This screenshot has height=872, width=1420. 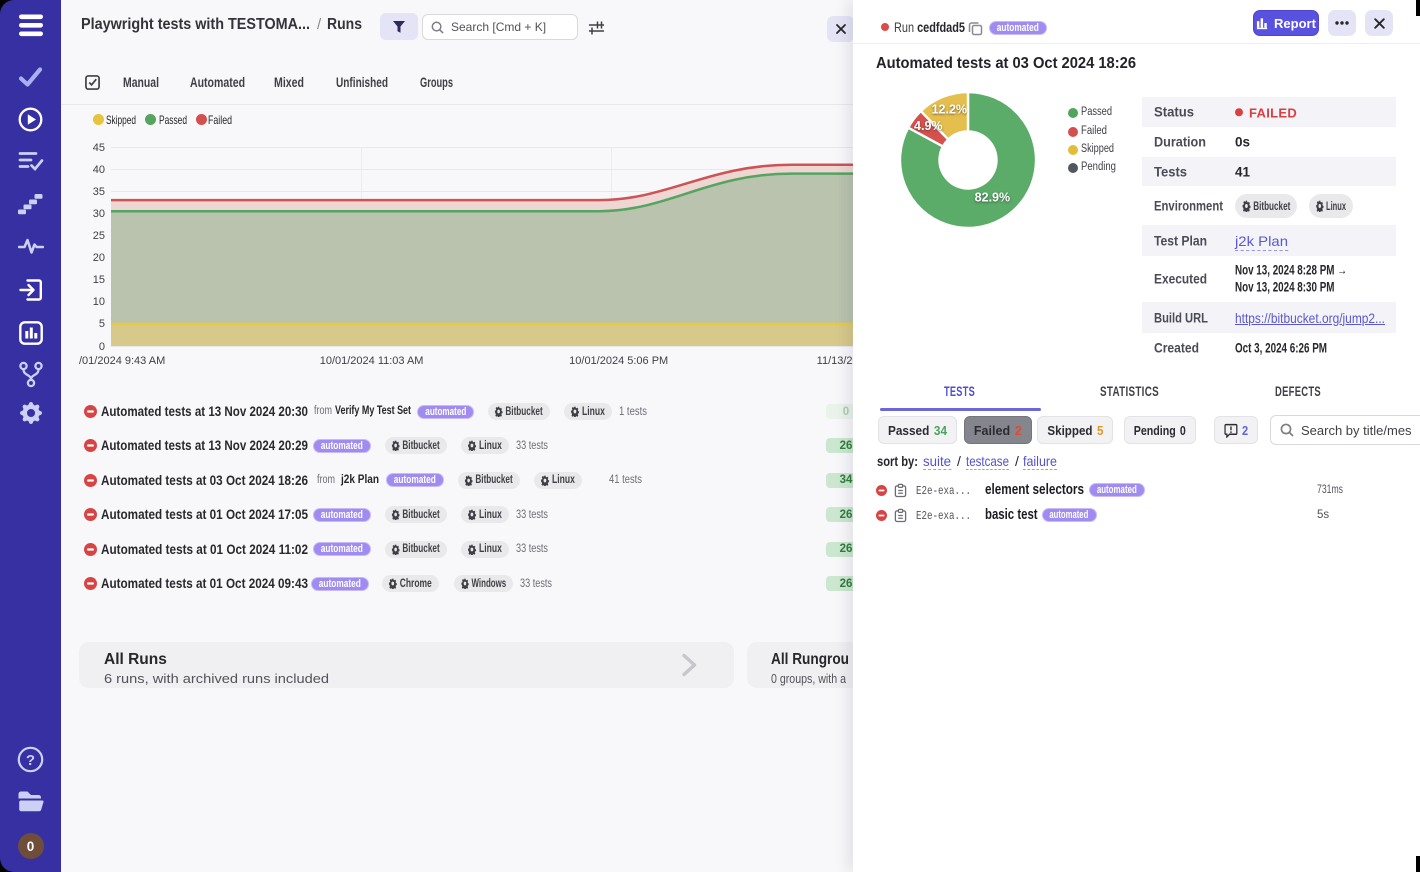 I want to click on svg-text: 12.2%, so click(x=949, y=110).